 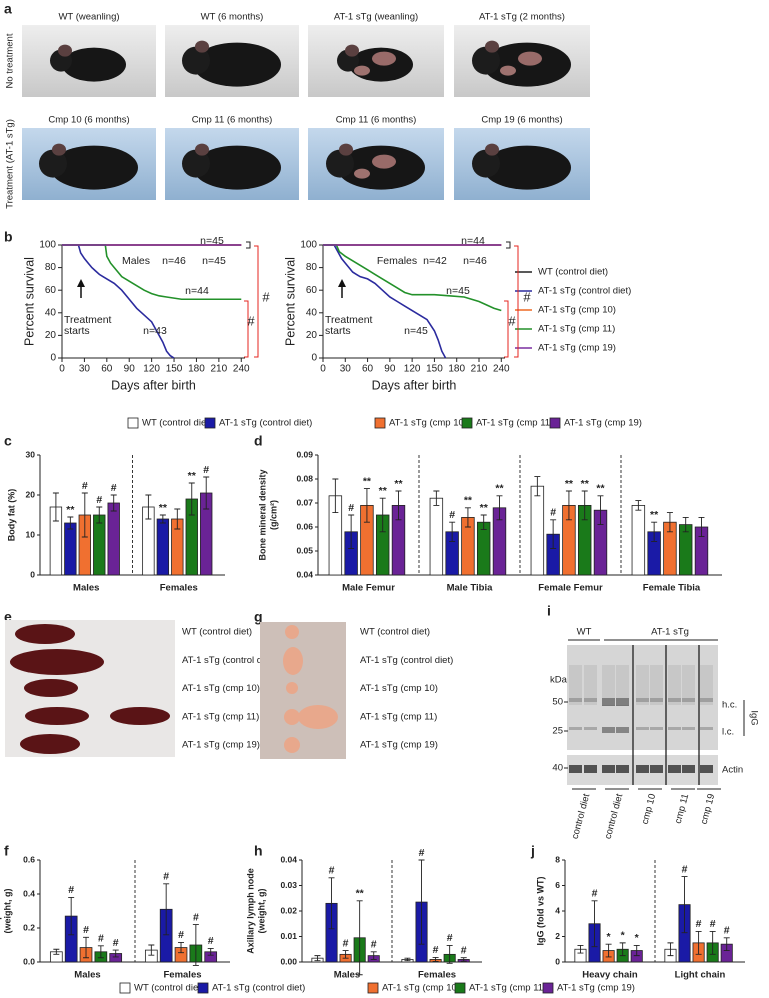 I want to click on annotation: Males, so click(x=136, y=261).